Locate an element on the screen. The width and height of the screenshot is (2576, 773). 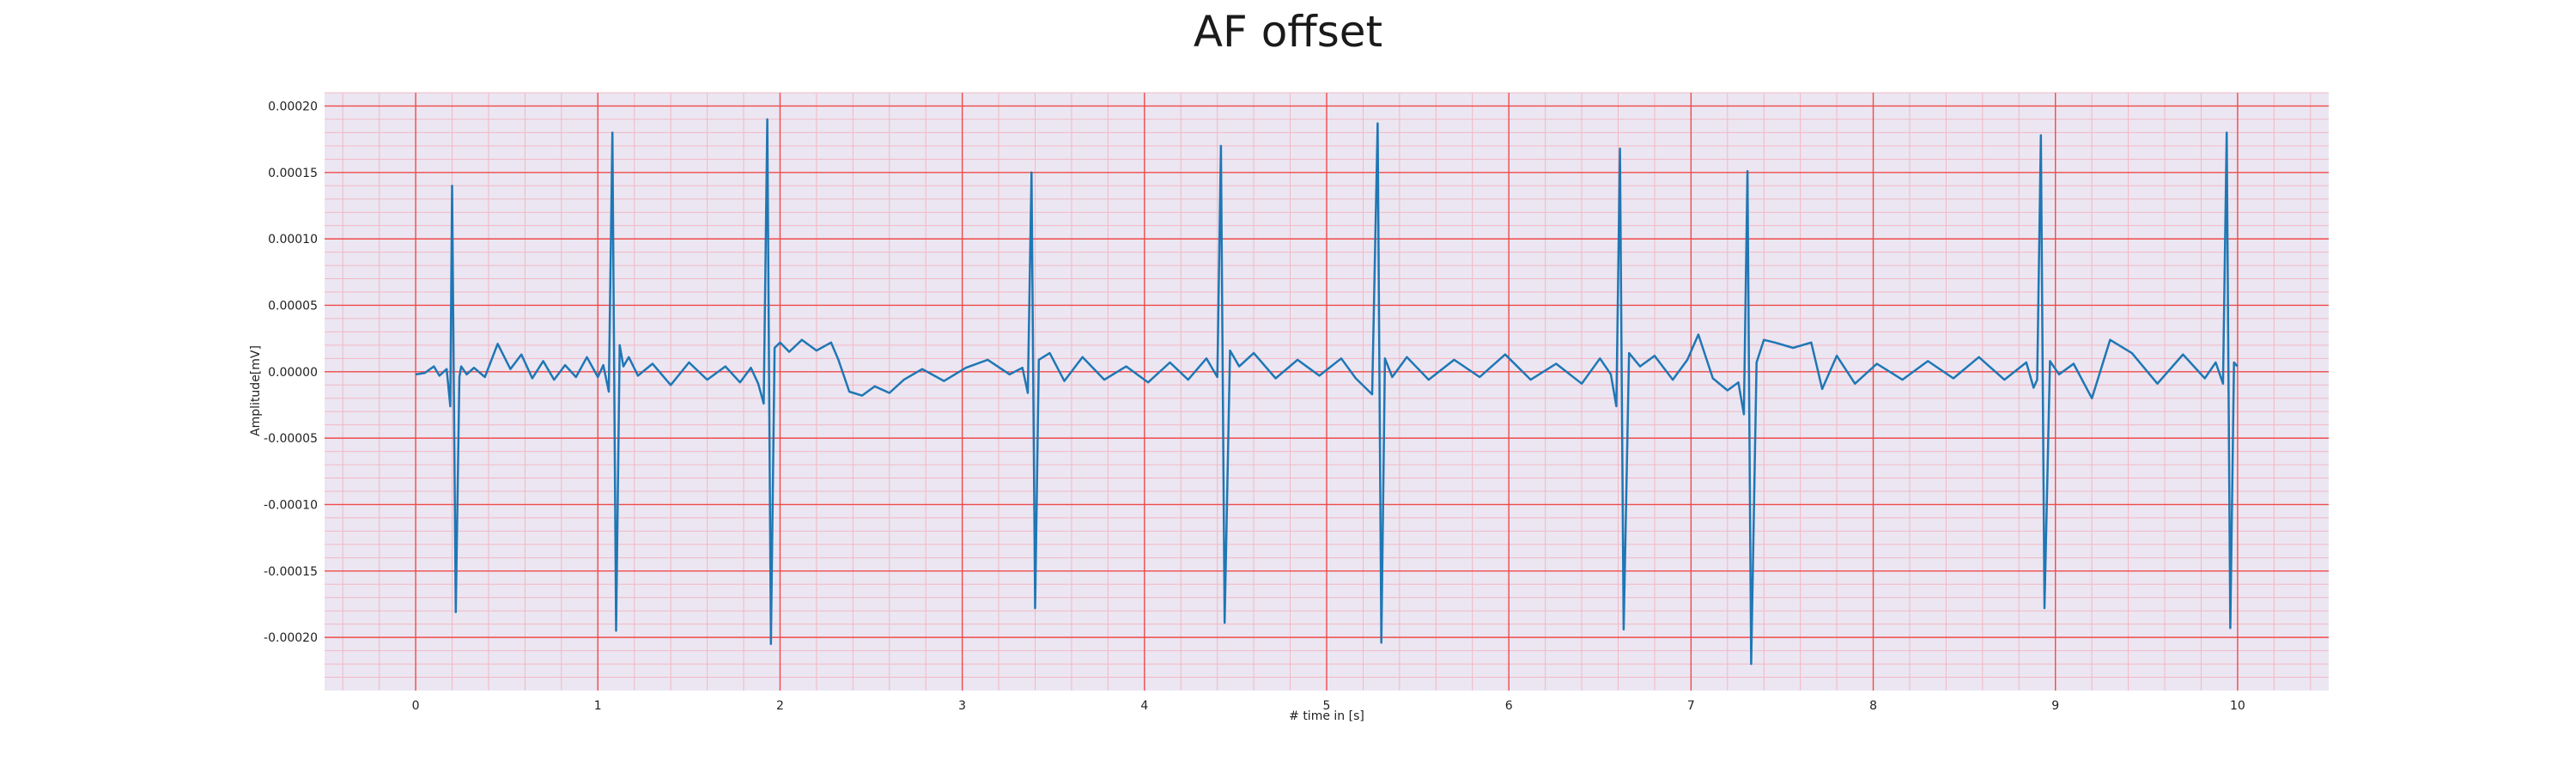
y-tick-label: -0.00015 is located at coordinates (291, 572).